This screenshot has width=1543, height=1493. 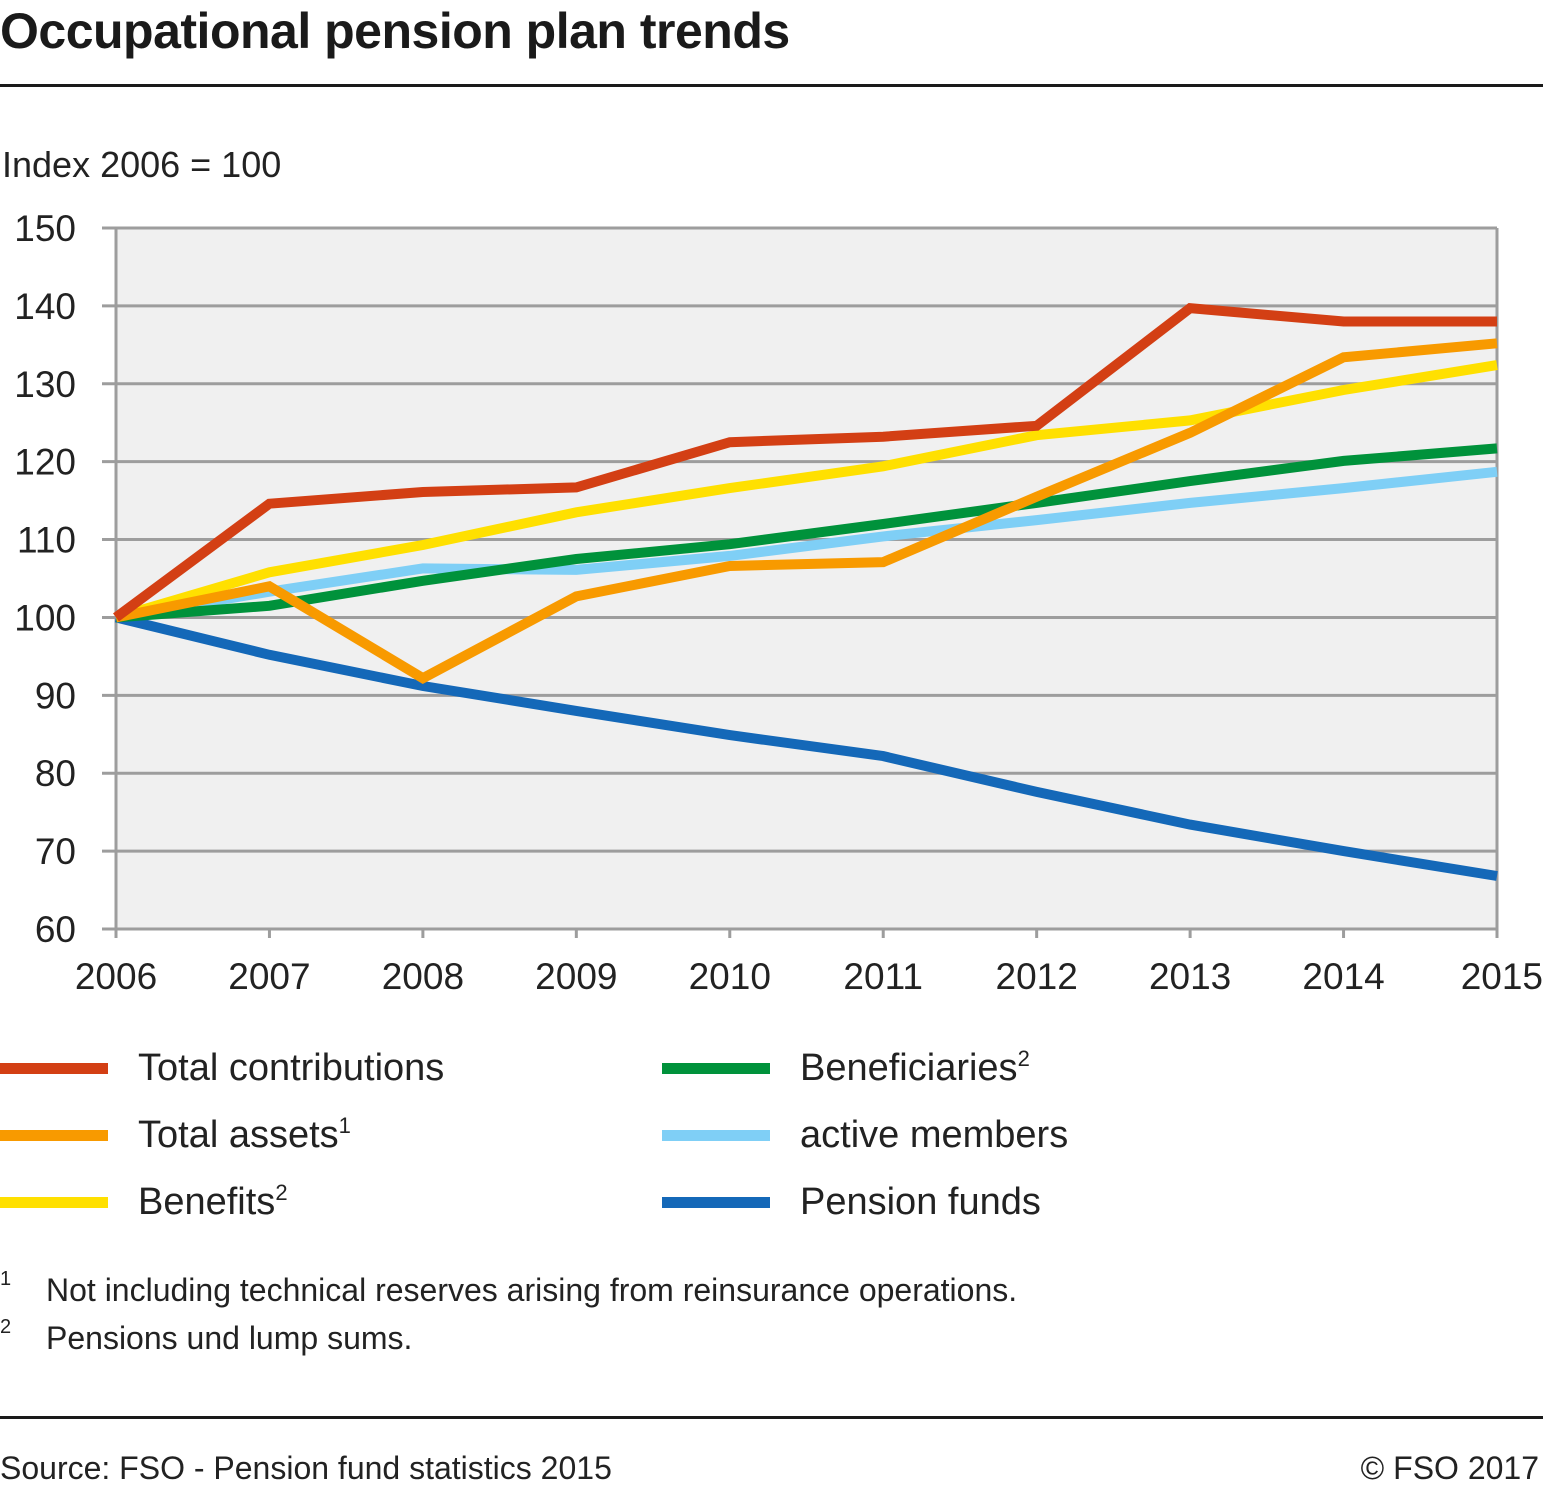 I want to click on legend-item-active-members: active members, so click(x=865, y=1135).